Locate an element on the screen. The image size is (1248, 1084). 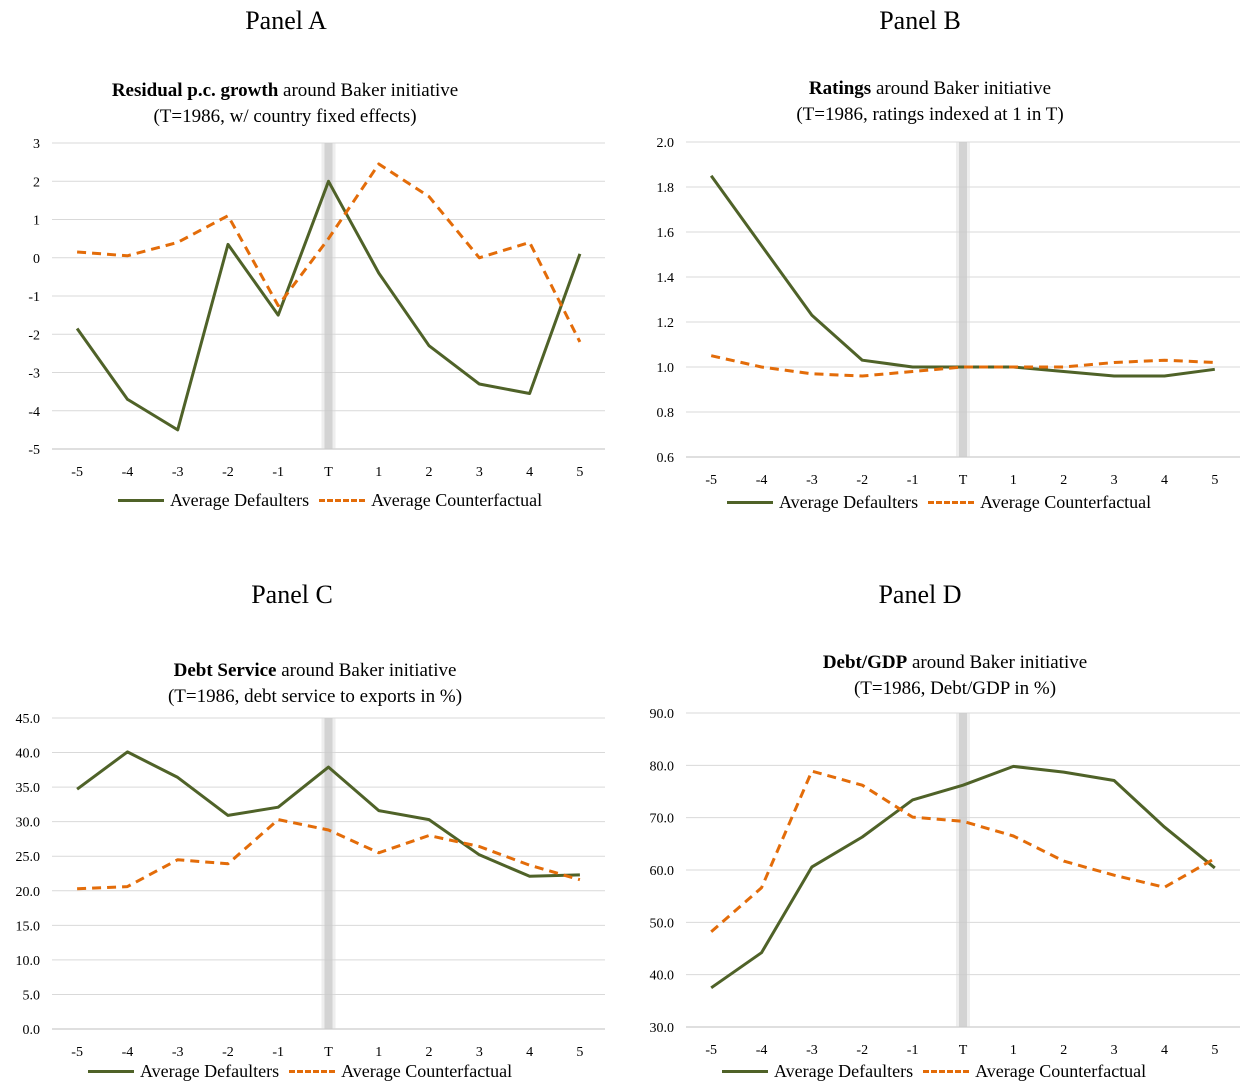
y-tick-label: 1.2 is located at coordinates (666, 323).